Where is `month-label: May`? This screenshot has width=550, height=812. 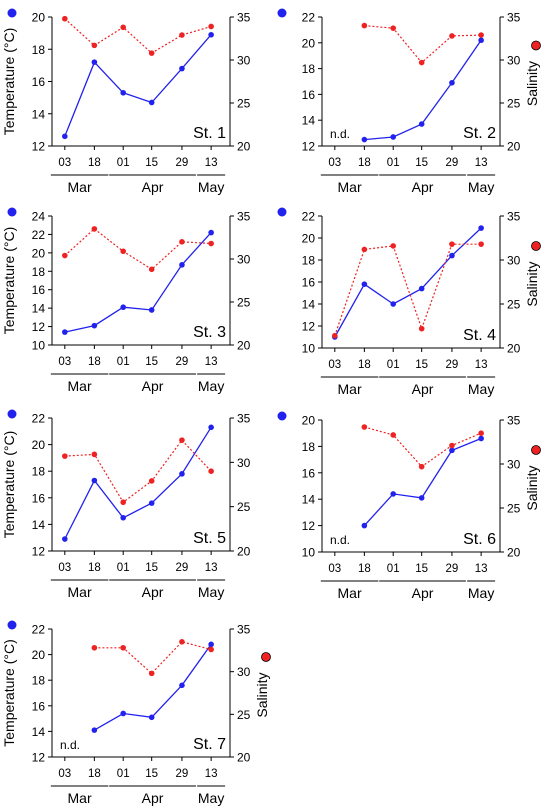 month-label: May is located at coordinates (481, 187).